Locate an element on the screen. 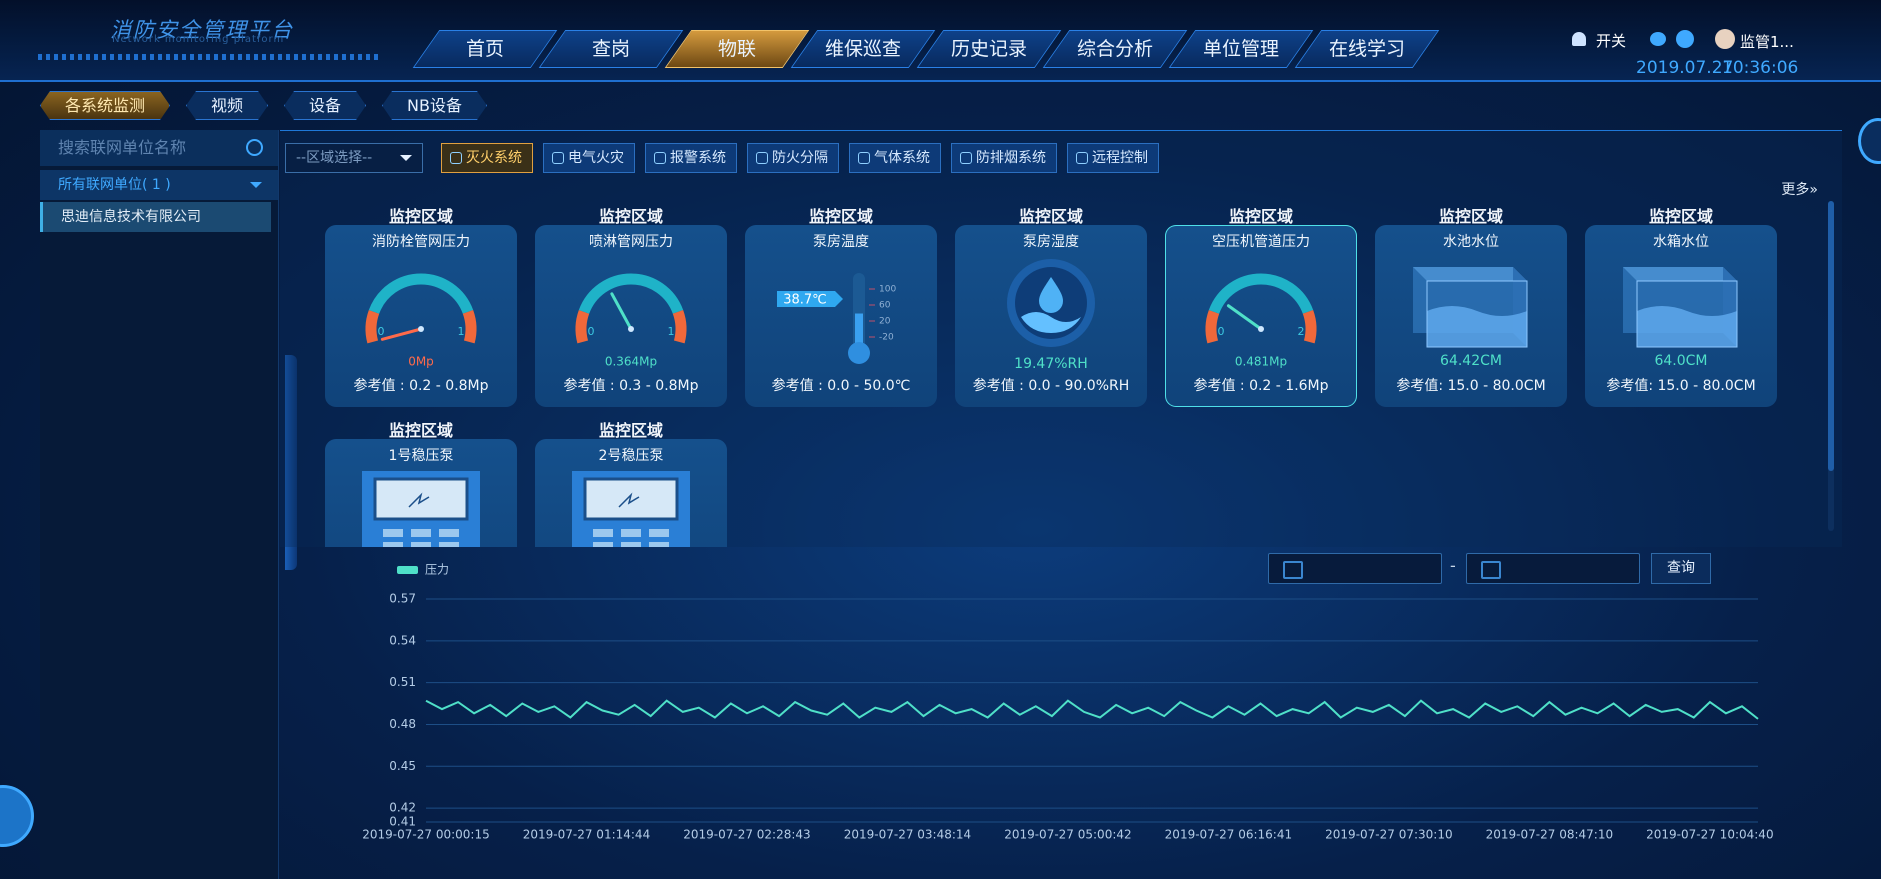 Image resolution: width=1881 pixels, height=879 pixels. monitor-card: 泵房湿度 19.47%RH 参考值 : 0.0 - 90.0%RH is located at coordinates (1051, 316).